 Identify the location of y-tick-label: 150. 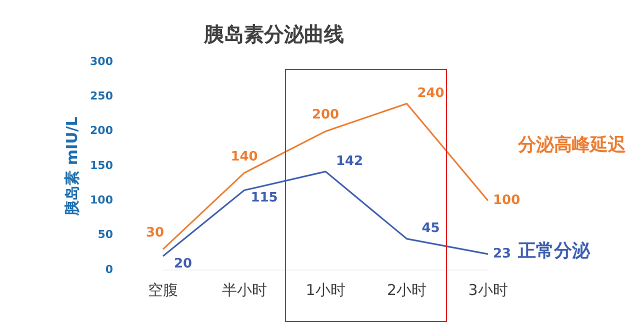
(102, 165).